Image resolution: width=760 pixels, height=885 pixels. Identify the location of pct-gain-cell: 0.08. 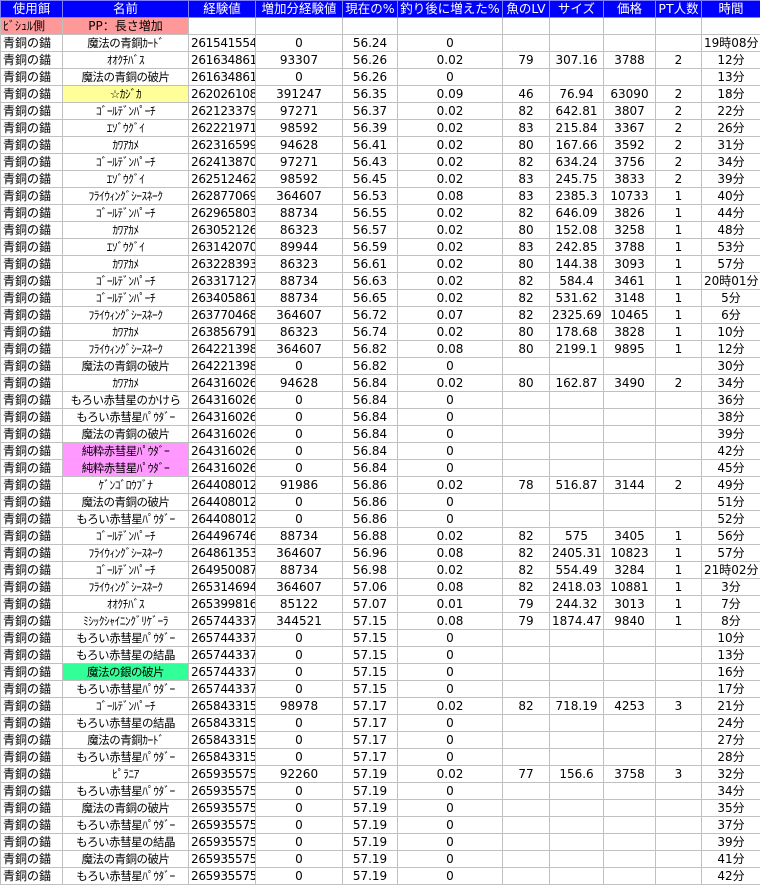
(450, 196).